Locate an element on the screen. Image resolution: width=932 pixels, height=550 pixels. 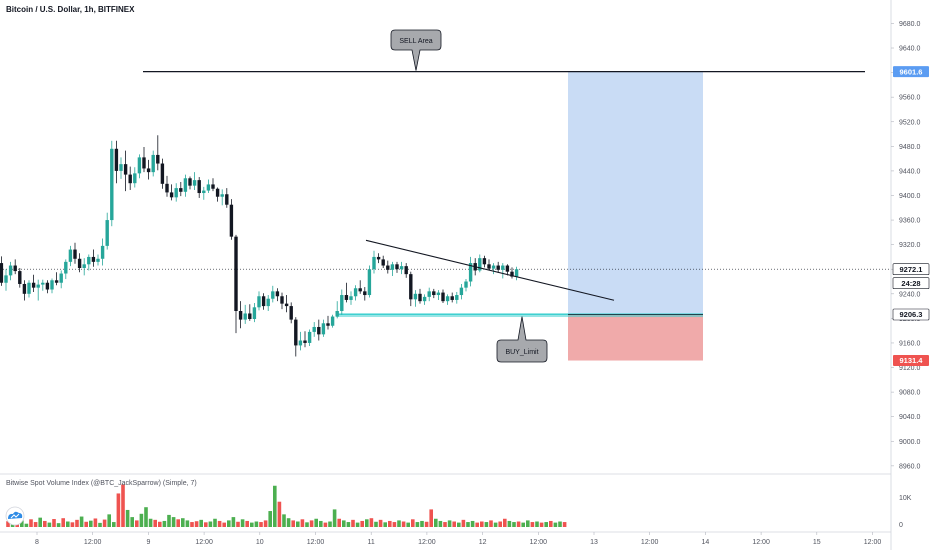
trendline is located at coordinates (490, 270).